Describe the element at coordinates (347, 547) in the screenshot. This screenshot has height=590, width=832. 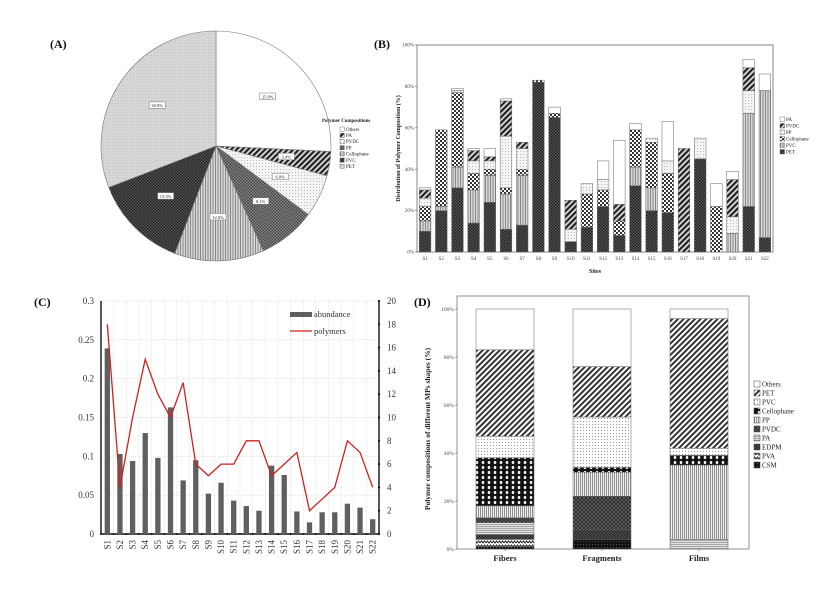
I see `x-tick-label: S20` at that location.